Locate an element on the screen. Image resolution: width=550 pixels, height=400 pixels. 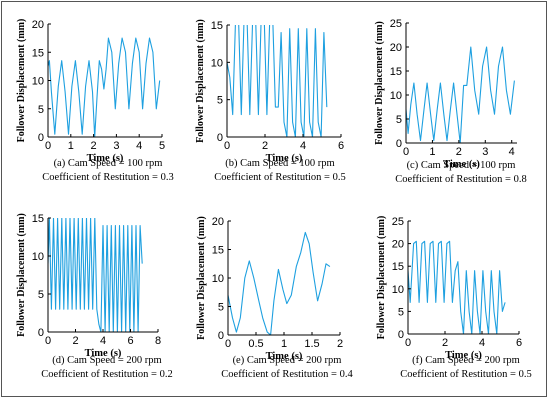
x-tick-label: 8 is located at coordinates (158, 341).